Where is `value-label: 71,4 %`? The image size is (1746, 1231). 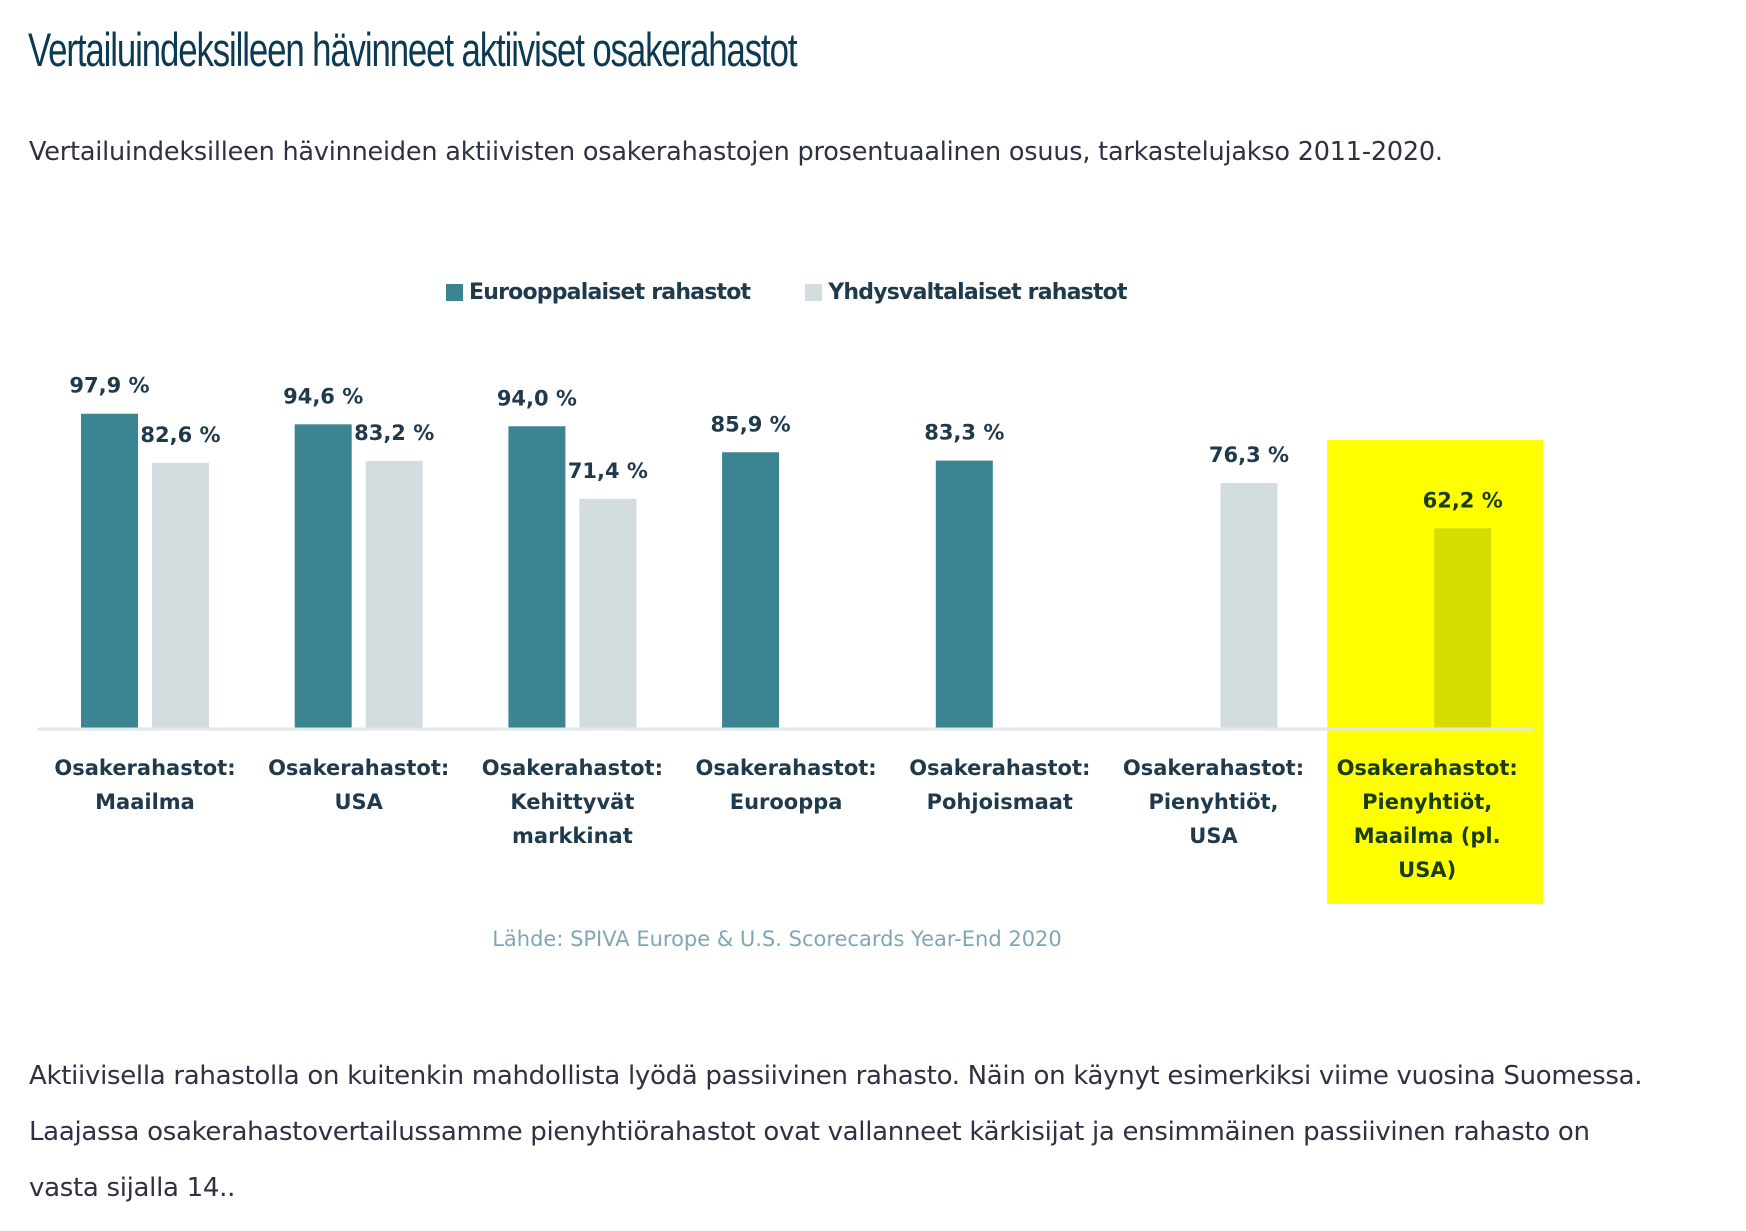
value-label: 71,4 % is located at coordinates (608, 471).